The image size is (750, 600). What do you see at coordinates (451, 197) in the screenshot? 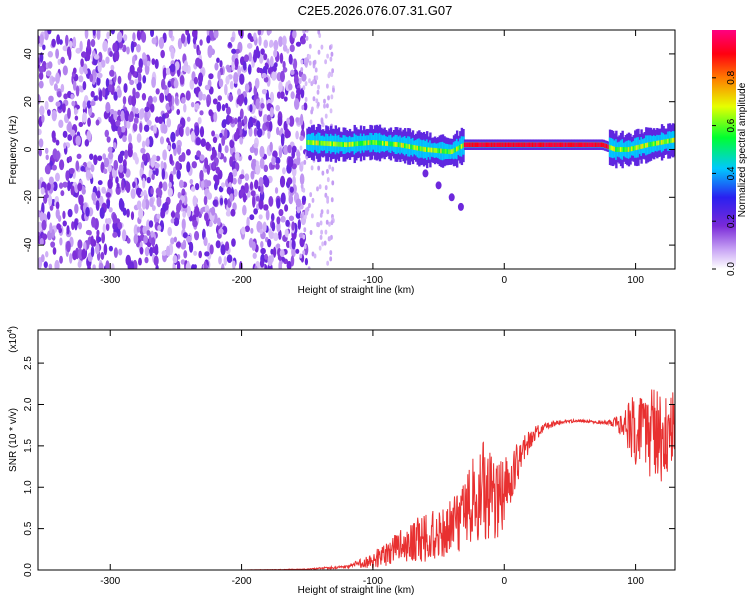
I see `heatmap-branch-cell` at bounding box center [451, 197].